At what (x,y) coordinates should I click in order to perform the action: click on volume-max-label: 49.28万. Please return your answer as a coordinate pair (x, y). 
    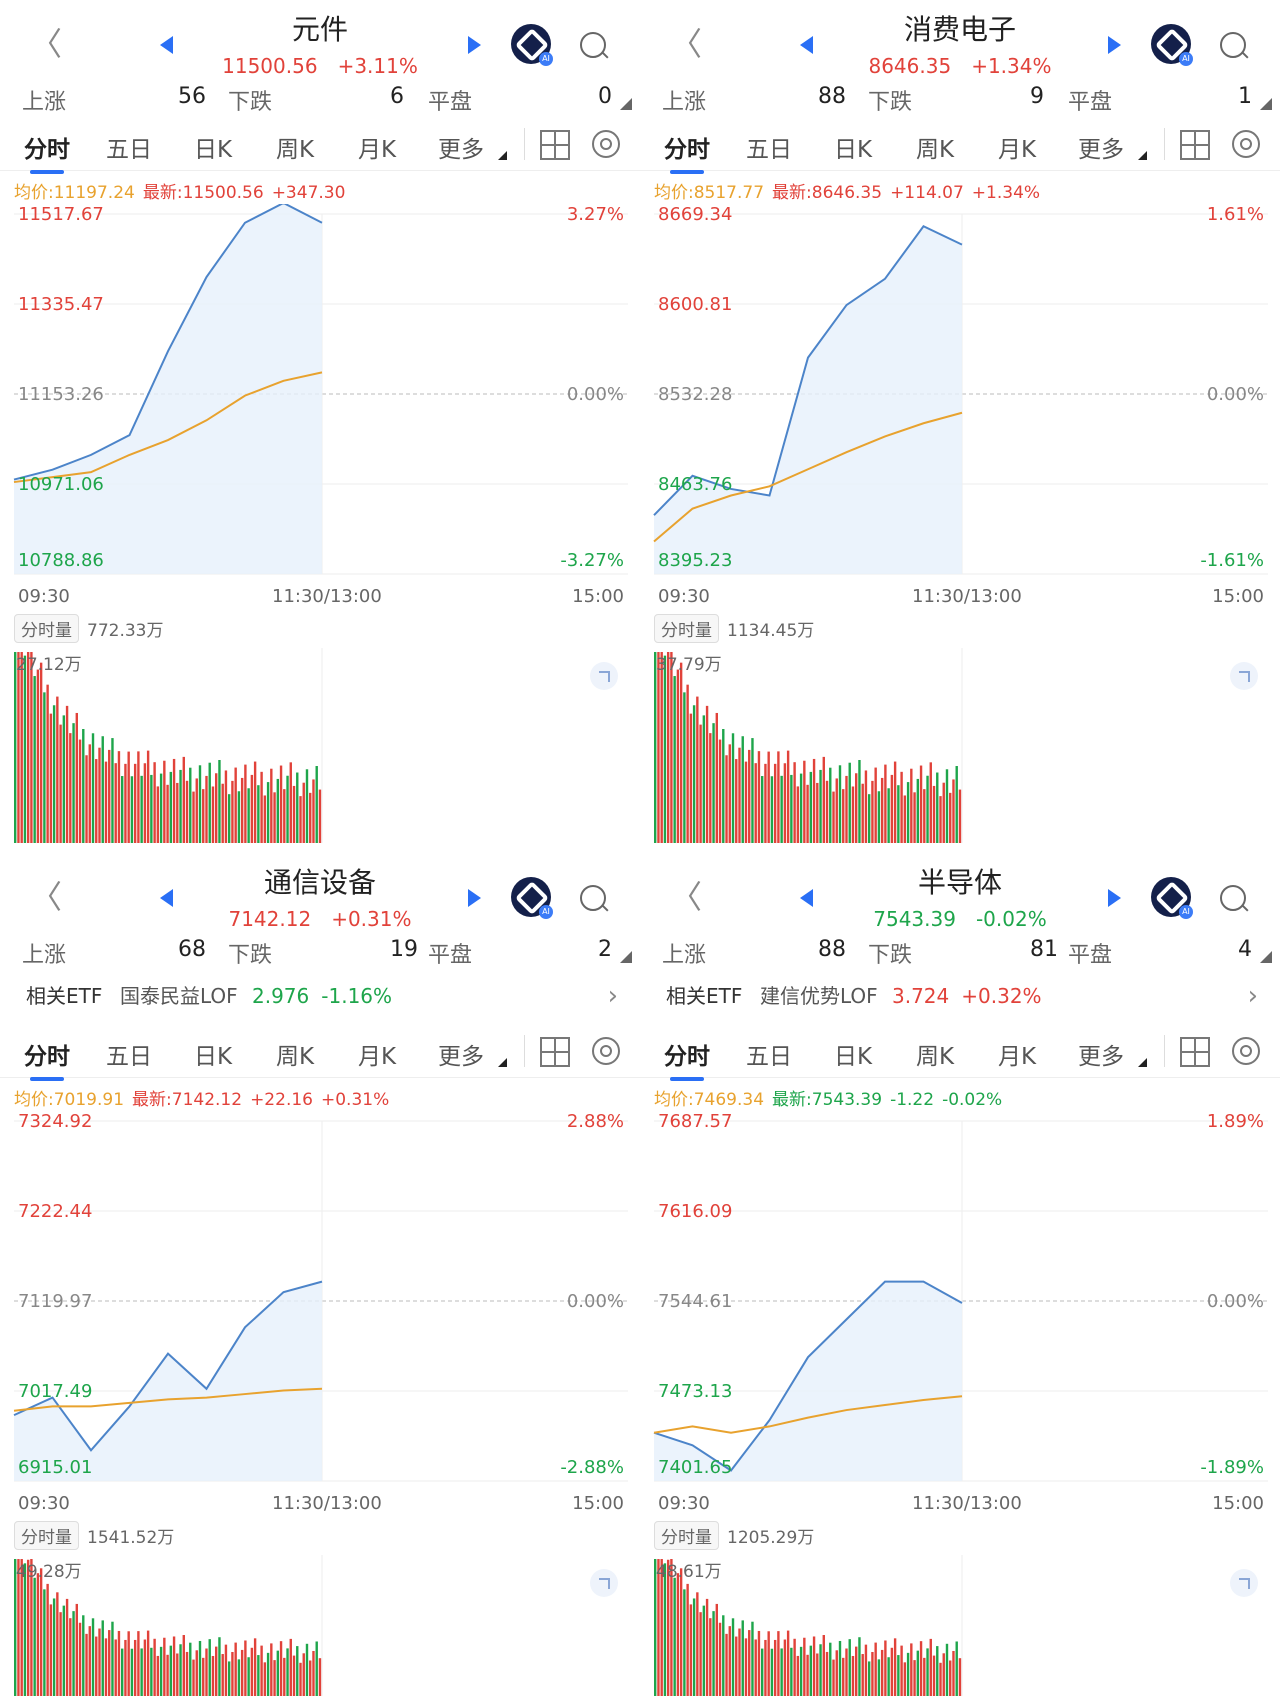
    Looking at the image, I should click on (49, 1572).